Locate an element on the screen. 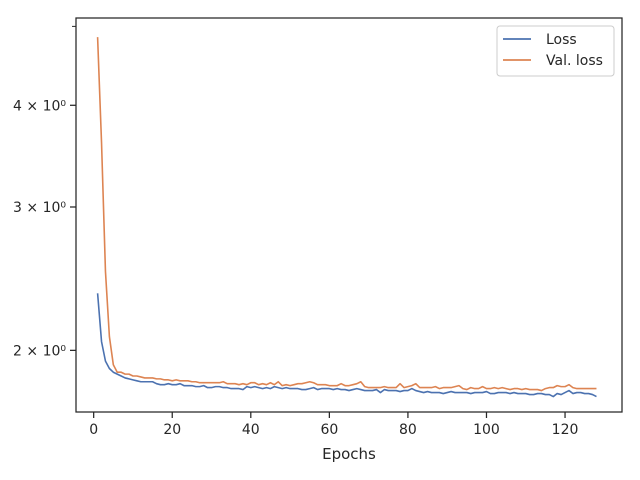 This screenshot has height=480, width=640. x-tick-label: 60 is located at coordinates (329, 430).